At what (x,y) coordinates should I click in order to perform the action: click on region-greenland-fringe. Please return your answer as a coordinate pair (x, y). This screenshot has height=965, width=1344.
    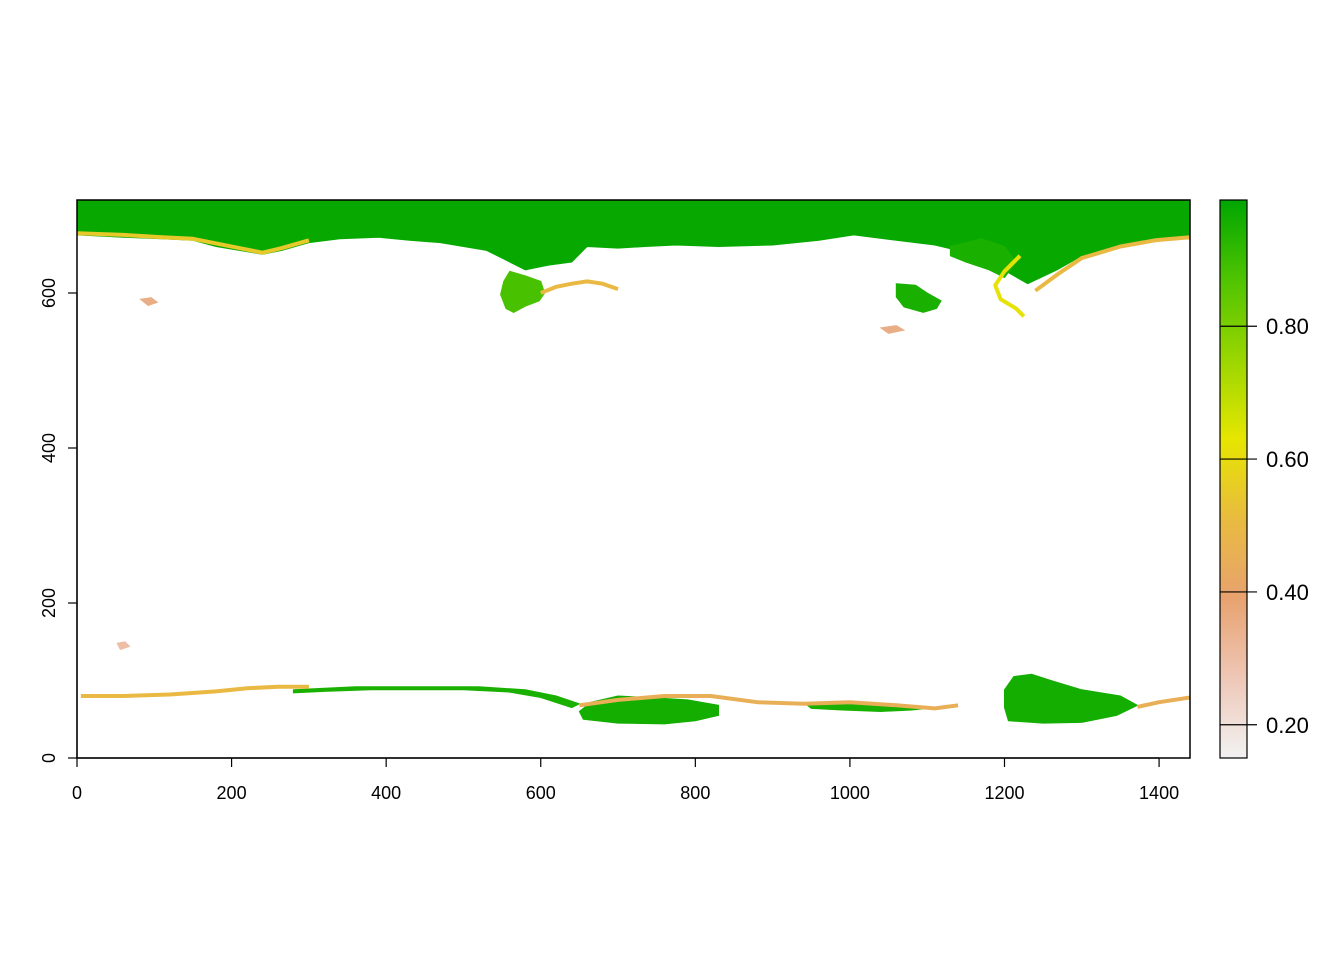
    Looking at the image, I should click on (1112, 264).